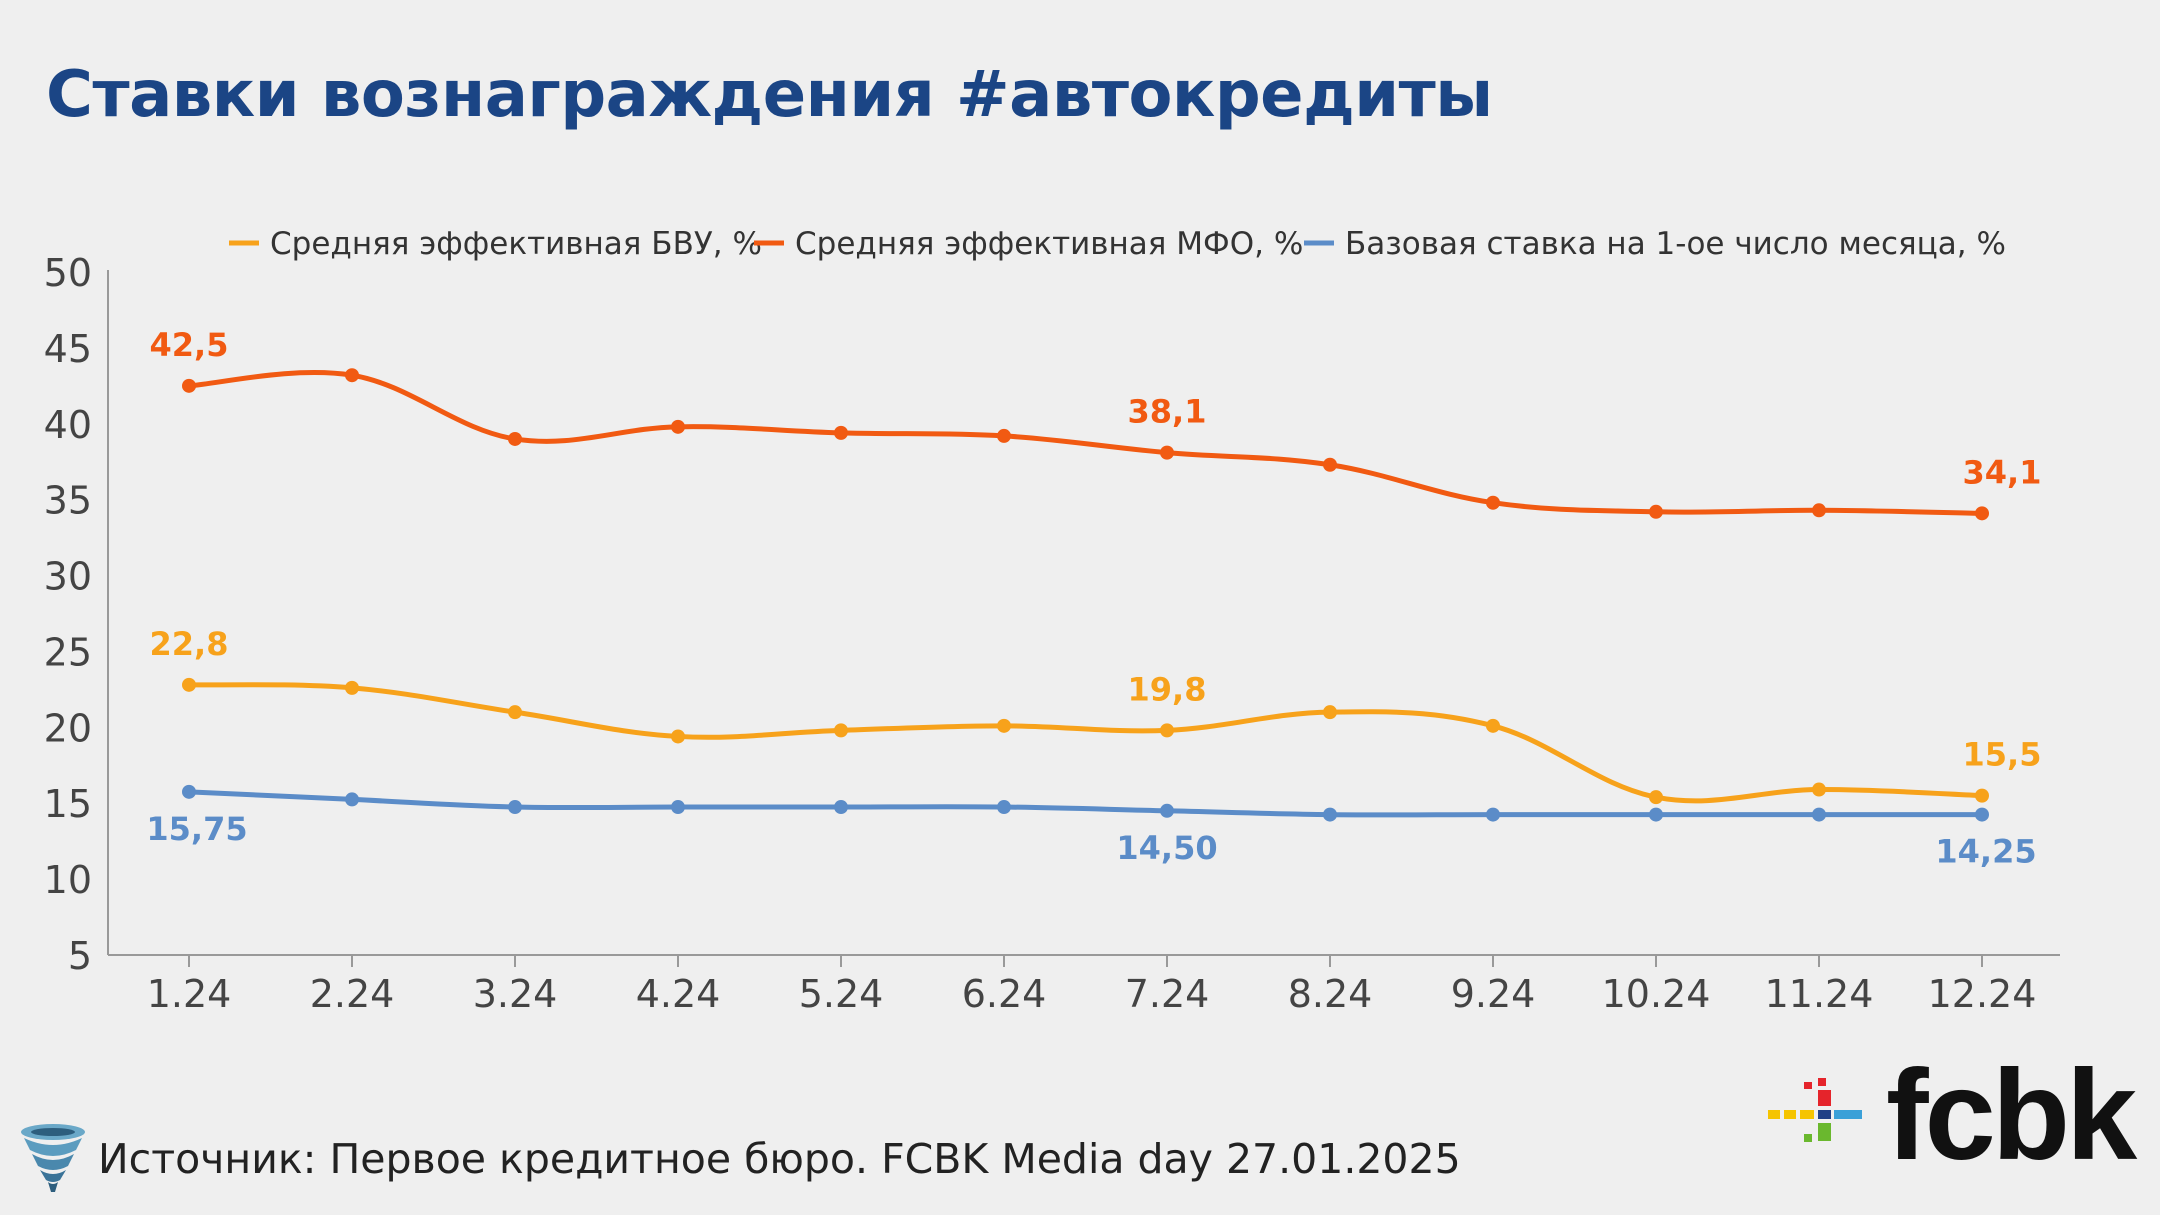  I want to click on data-label: 22,8, so click(189, 644).